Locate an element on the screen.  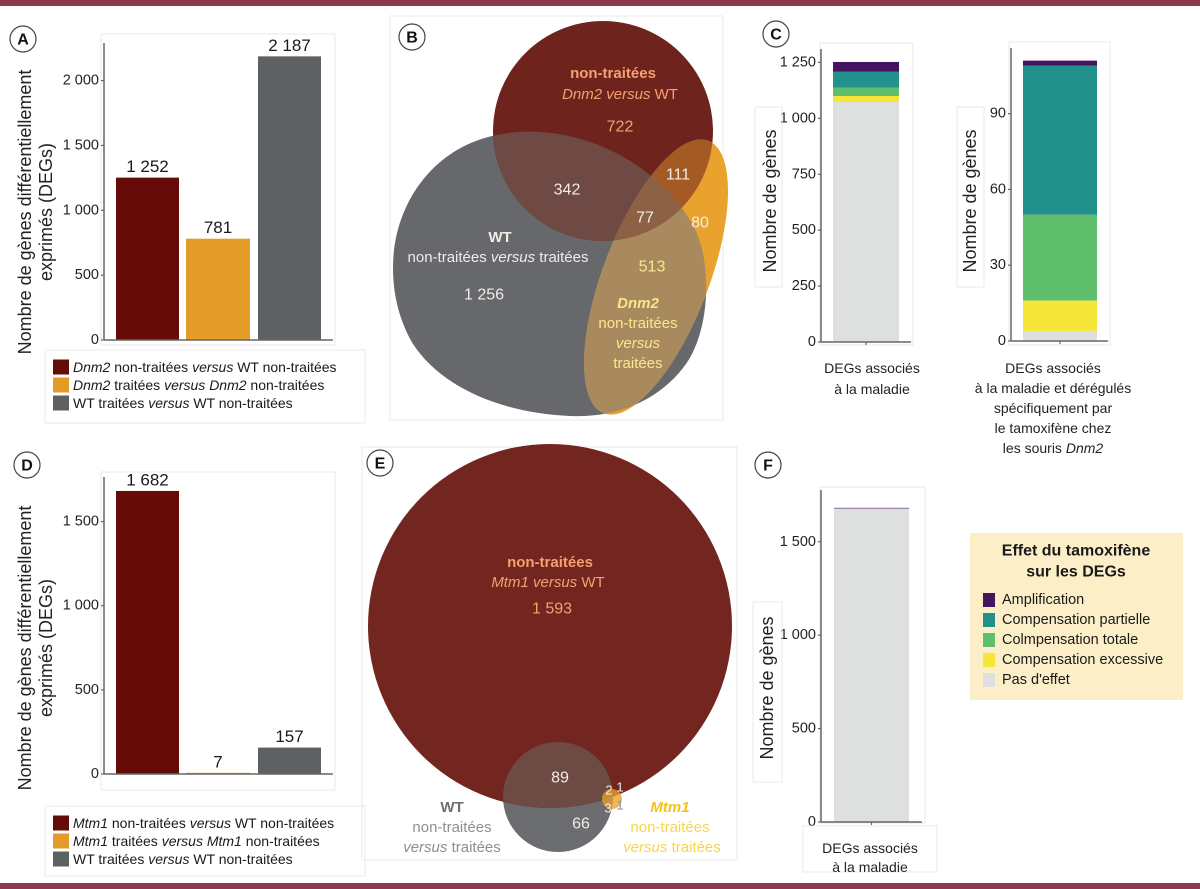
y-tick-label: 60 is located at coordinates (998, 189).